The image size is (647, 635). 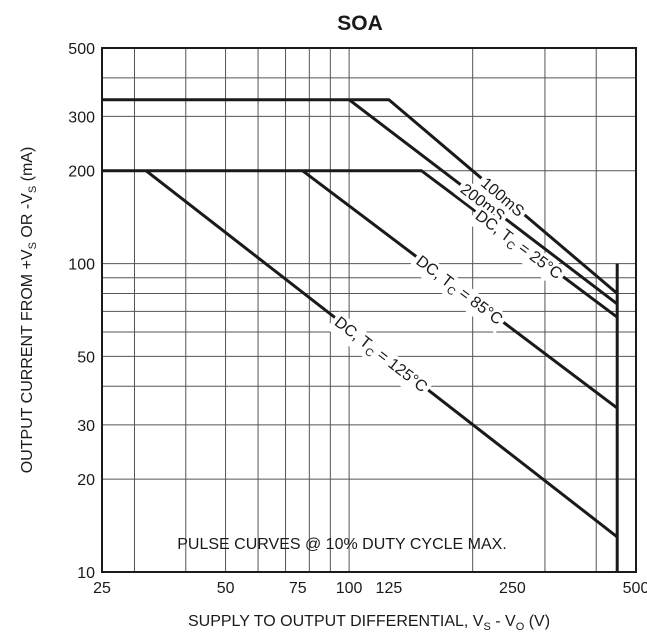 I want to click on y-tick-label: 50, so click(x=86, y=357).